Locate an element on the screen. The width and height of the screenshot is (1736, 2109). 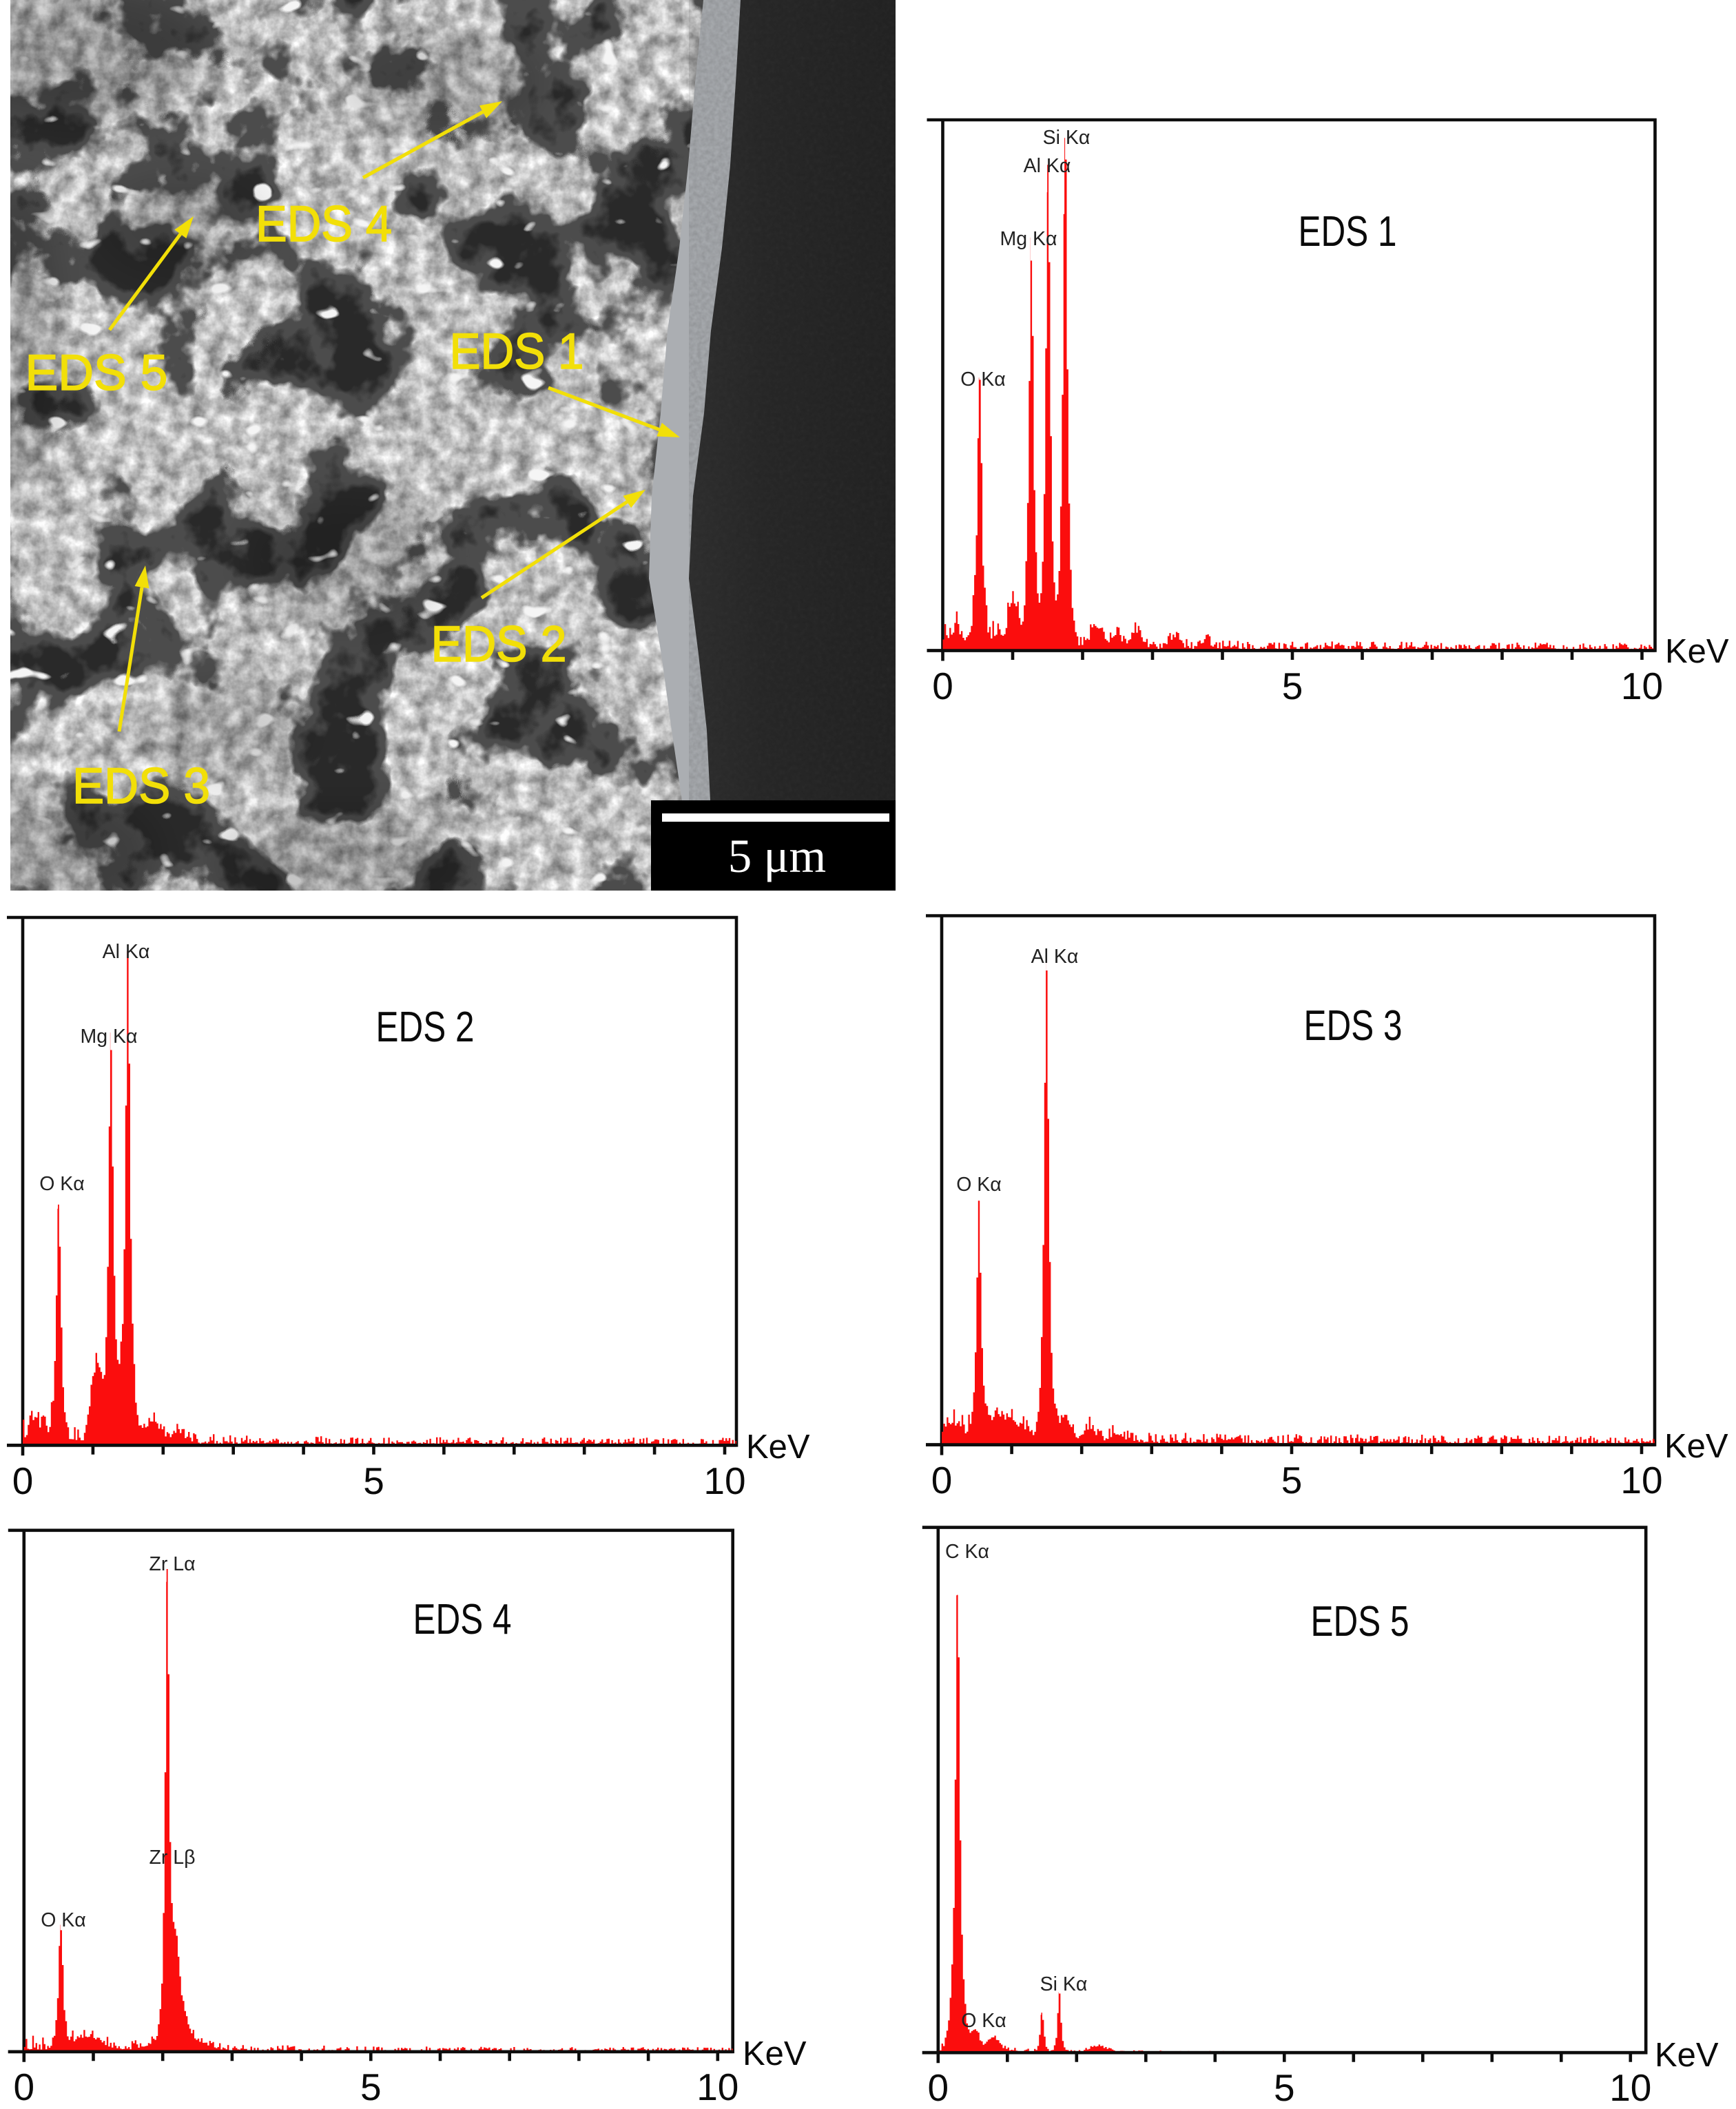
svg-text: 5 μm is located at coordinates (777, 856).